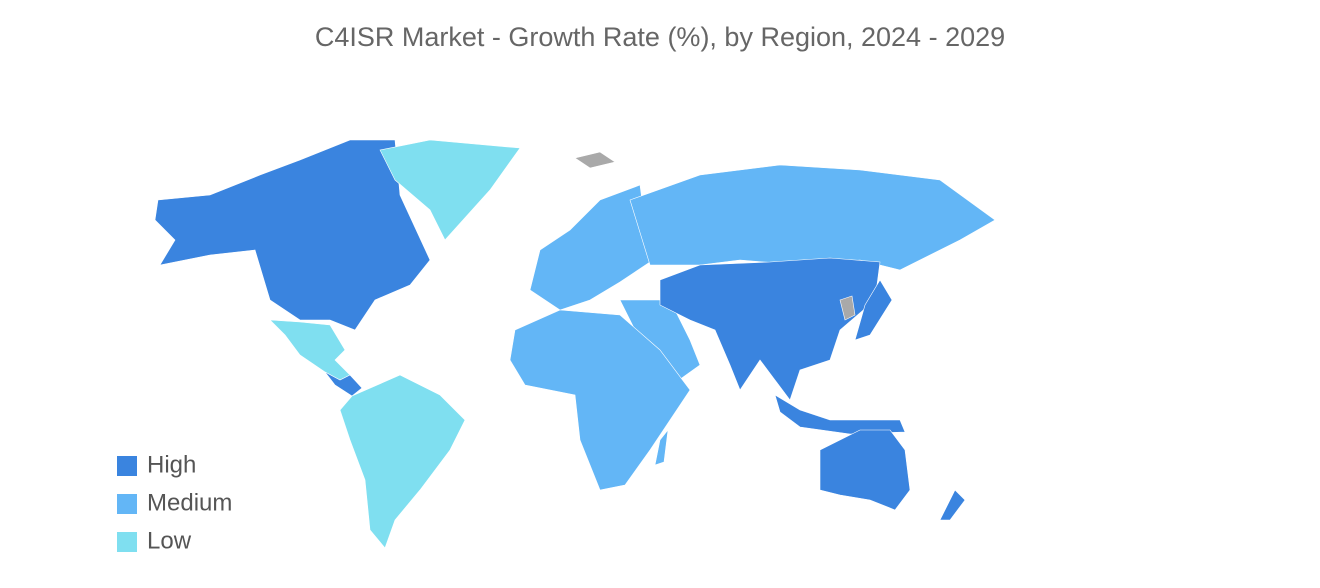 The image size is (1320, 588). I want to click on svalbard, so click(595, 160).